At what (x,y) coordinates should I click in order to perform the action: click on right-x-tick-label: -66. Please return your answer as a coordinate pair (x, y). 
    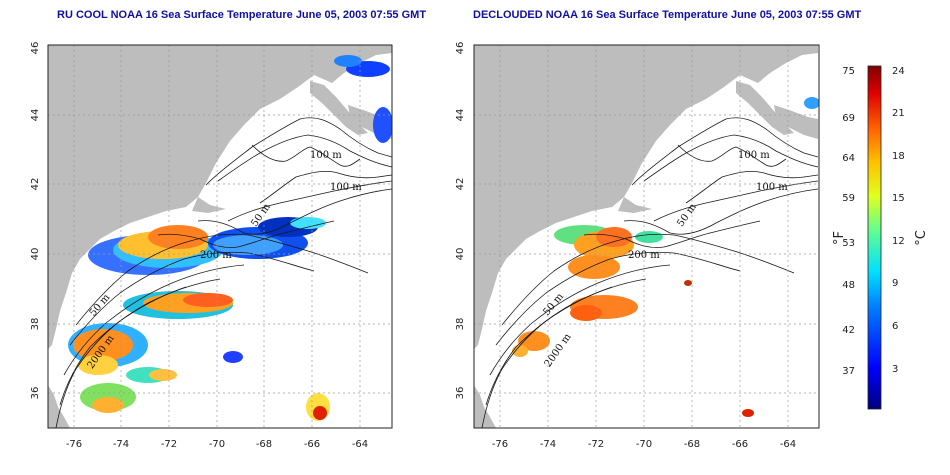
    Looking at the image, I should click on (740, 444).